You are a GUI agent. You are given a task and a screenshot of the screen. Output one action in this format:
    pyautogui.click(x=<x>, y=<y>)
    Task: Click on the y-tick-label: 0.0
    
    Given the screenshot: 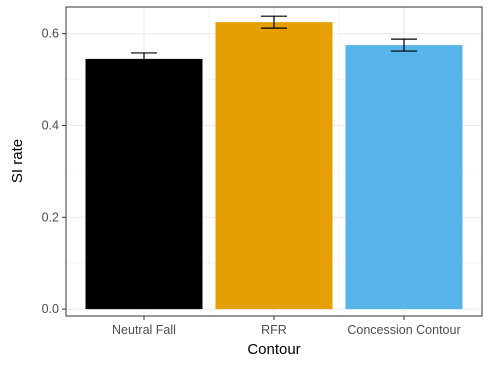 What is the action you would take?
    pyautogui.click(x=50, y=309)
    